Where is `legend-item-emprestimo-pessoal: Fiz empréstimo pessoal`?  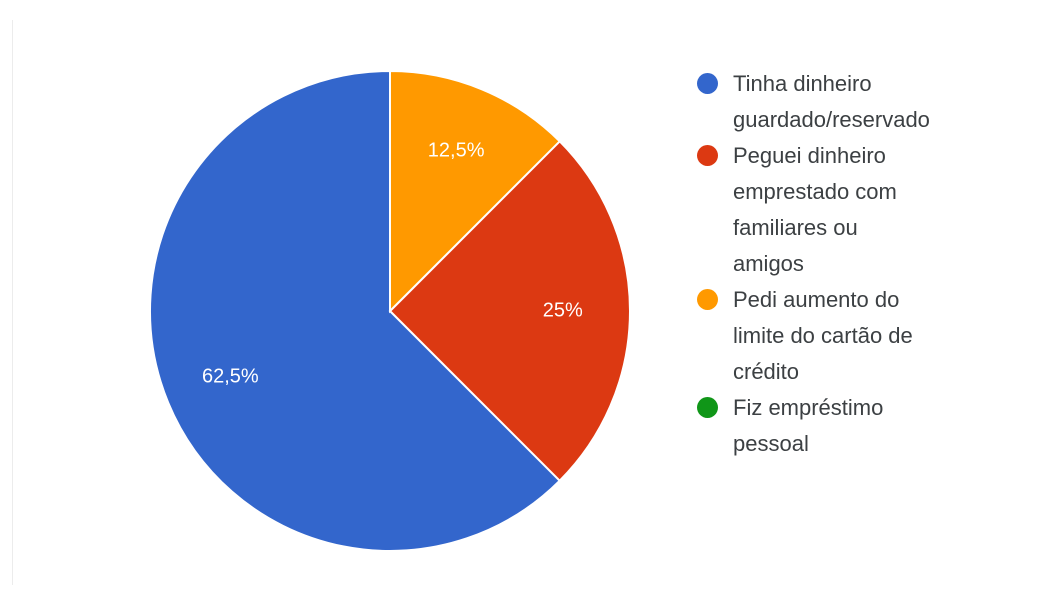
legend-item-emprestimo-pessoal: Fiz empréstimo pessoal is located at coordinates (862, 426).